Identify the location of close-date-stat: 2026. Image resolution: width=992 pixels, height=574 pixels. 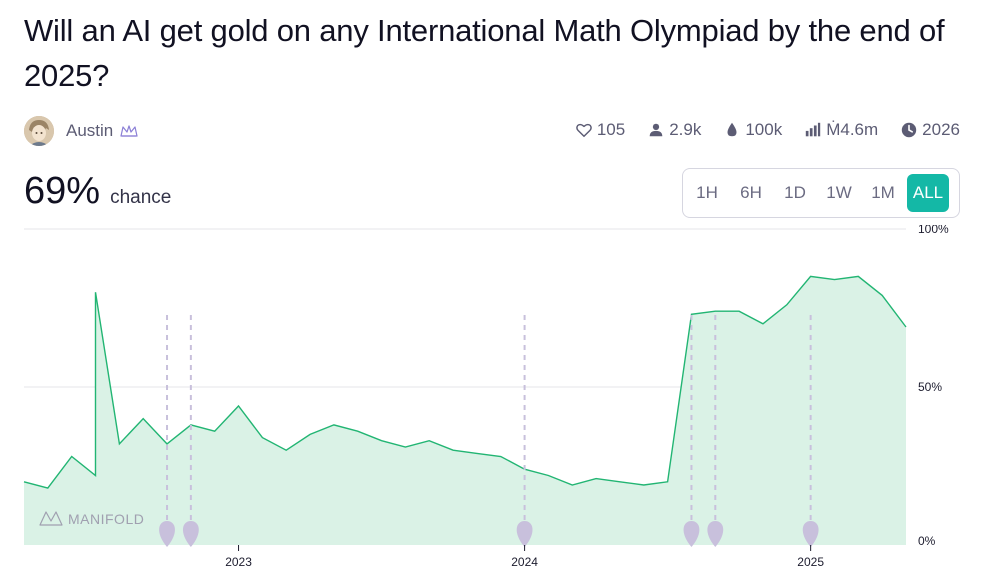
(930, 130).